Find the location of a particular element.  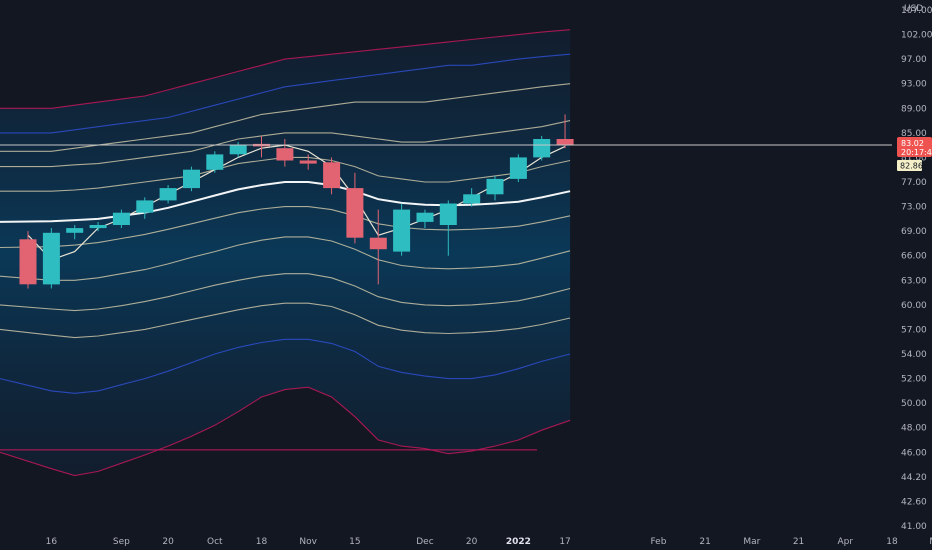

band-line-u3 is located at coordinates (285, 93).